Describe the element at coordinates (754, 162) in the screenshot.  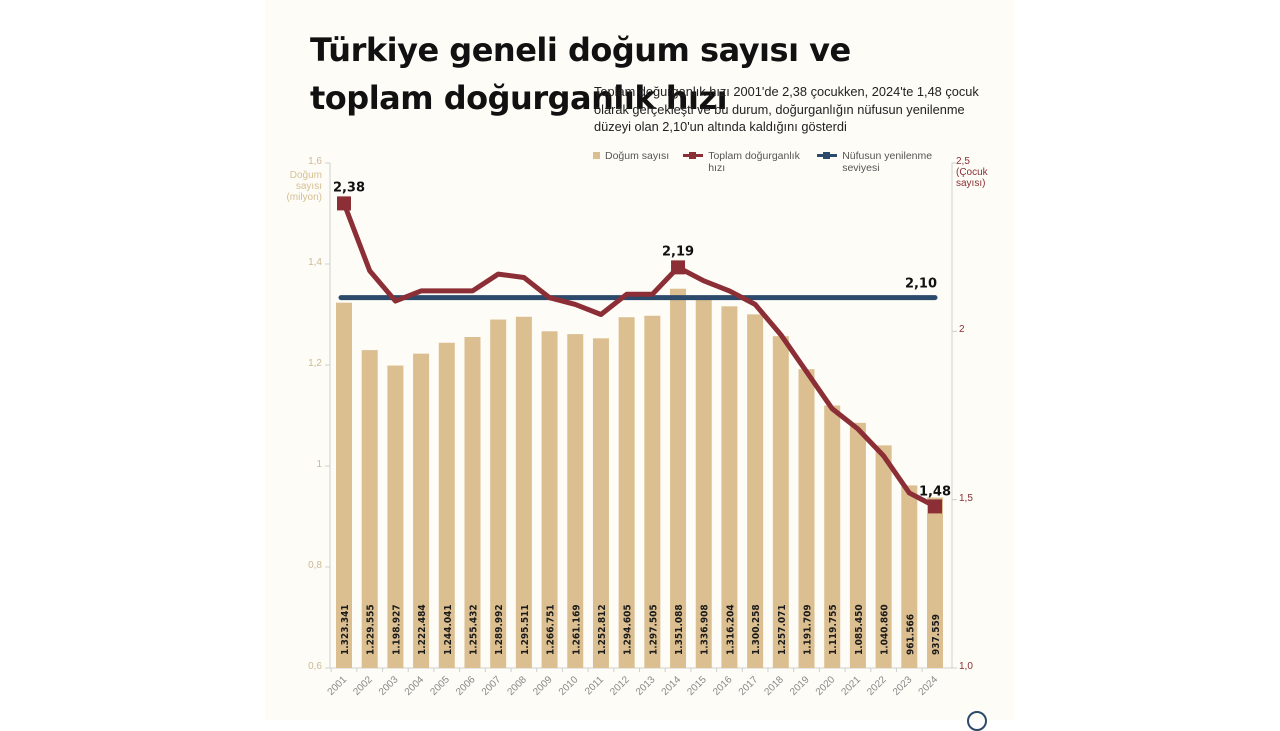
I see `legend-label-tfr: Toplam doğurganlık hızı` at that location.